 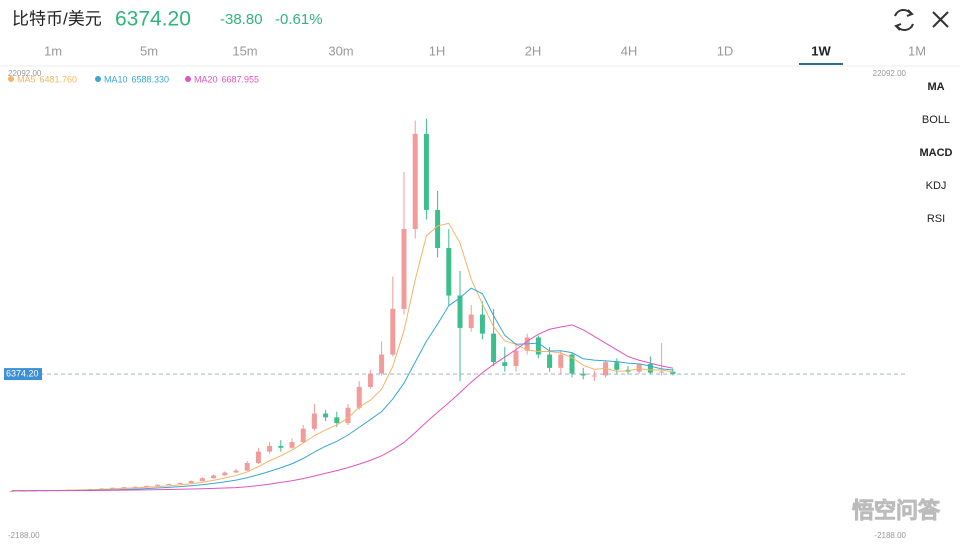 What do you see at coordinates (629, 50) in the screenshot?
I see `timeframe-tab: 4H` at bounding box center [629, 50].